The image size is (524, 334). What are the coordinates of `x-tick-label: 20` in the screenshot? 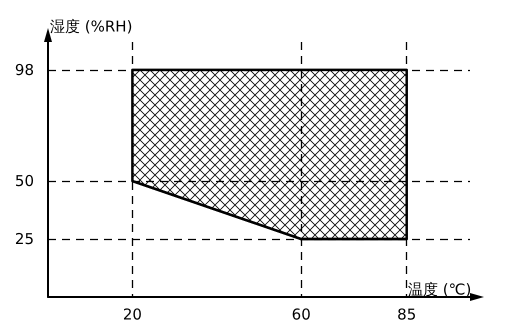 It's located at (132, 315).